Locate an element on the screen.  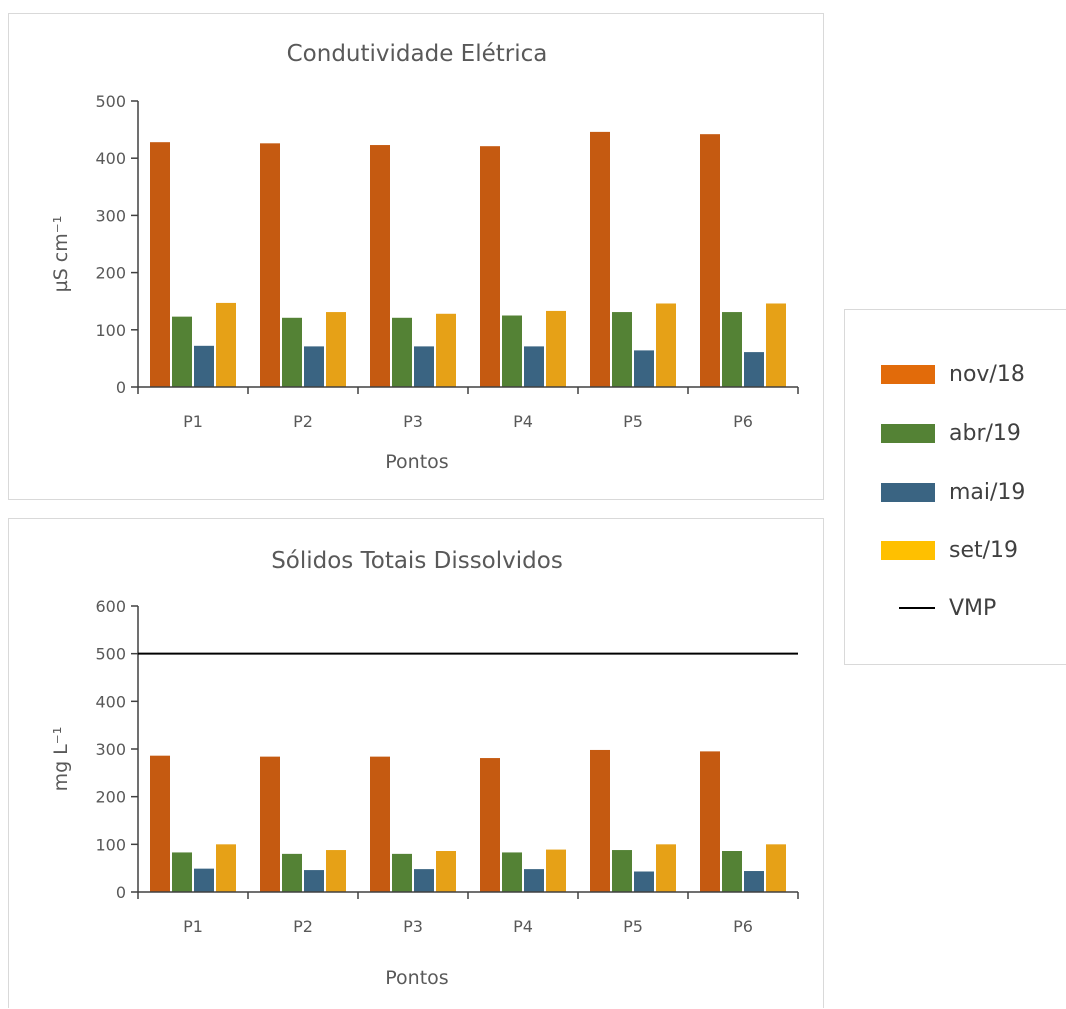
y-axis-title: mg L⁻¹ is located at coordinates (61, 759).